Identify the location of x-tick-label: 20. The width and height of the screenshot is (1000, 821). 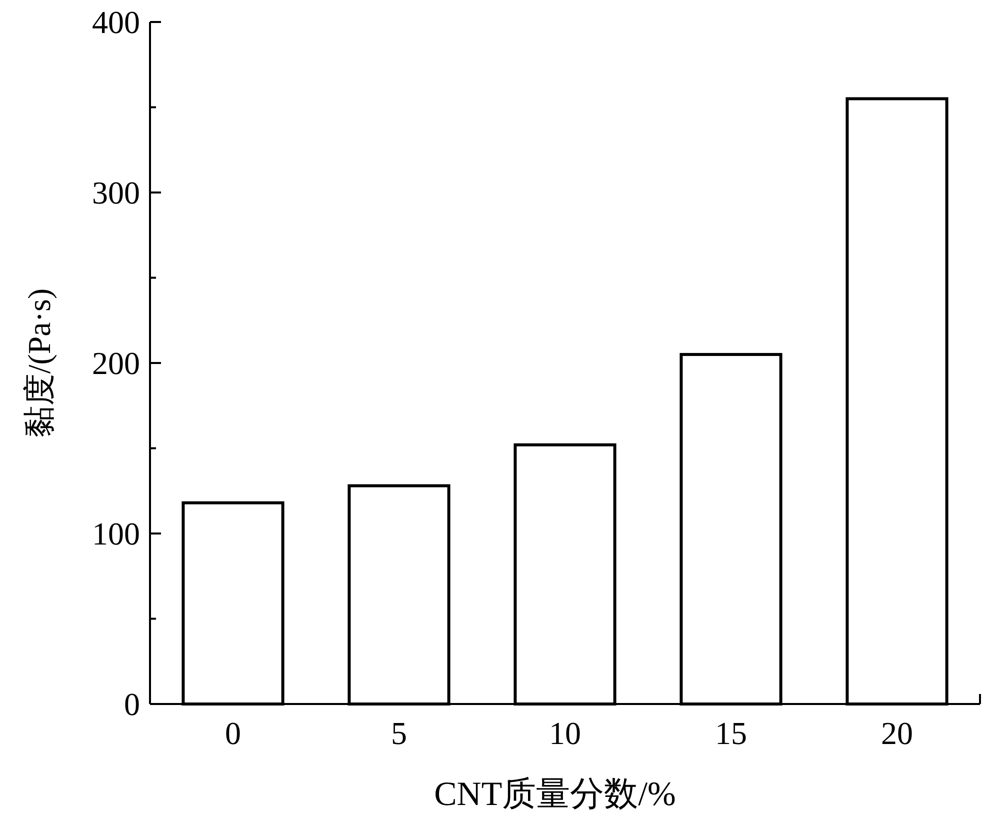
(897, 733).